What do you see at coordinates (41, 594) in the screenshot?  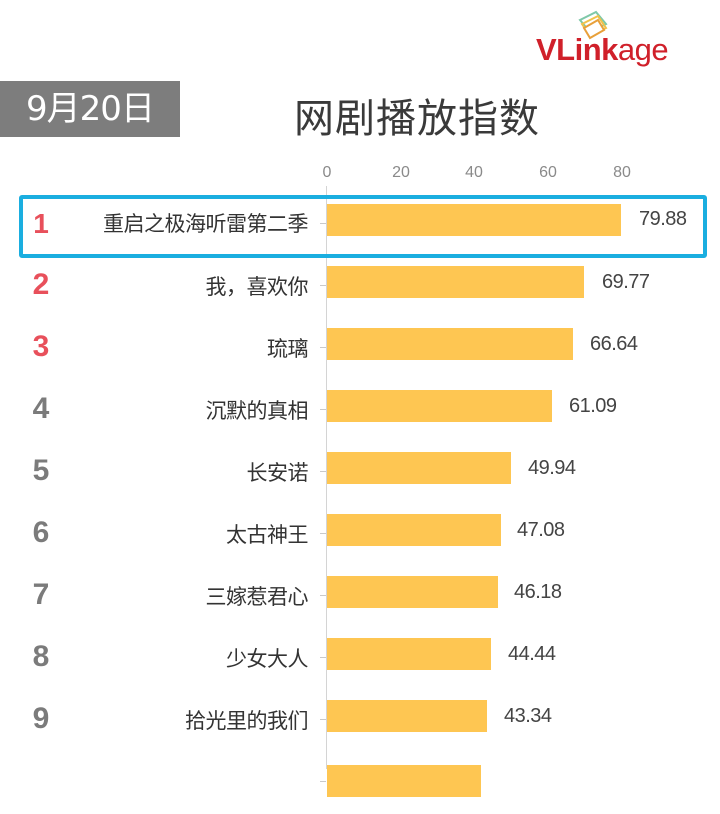 I see `rank-number: 7` at bounding box center [41, 594].